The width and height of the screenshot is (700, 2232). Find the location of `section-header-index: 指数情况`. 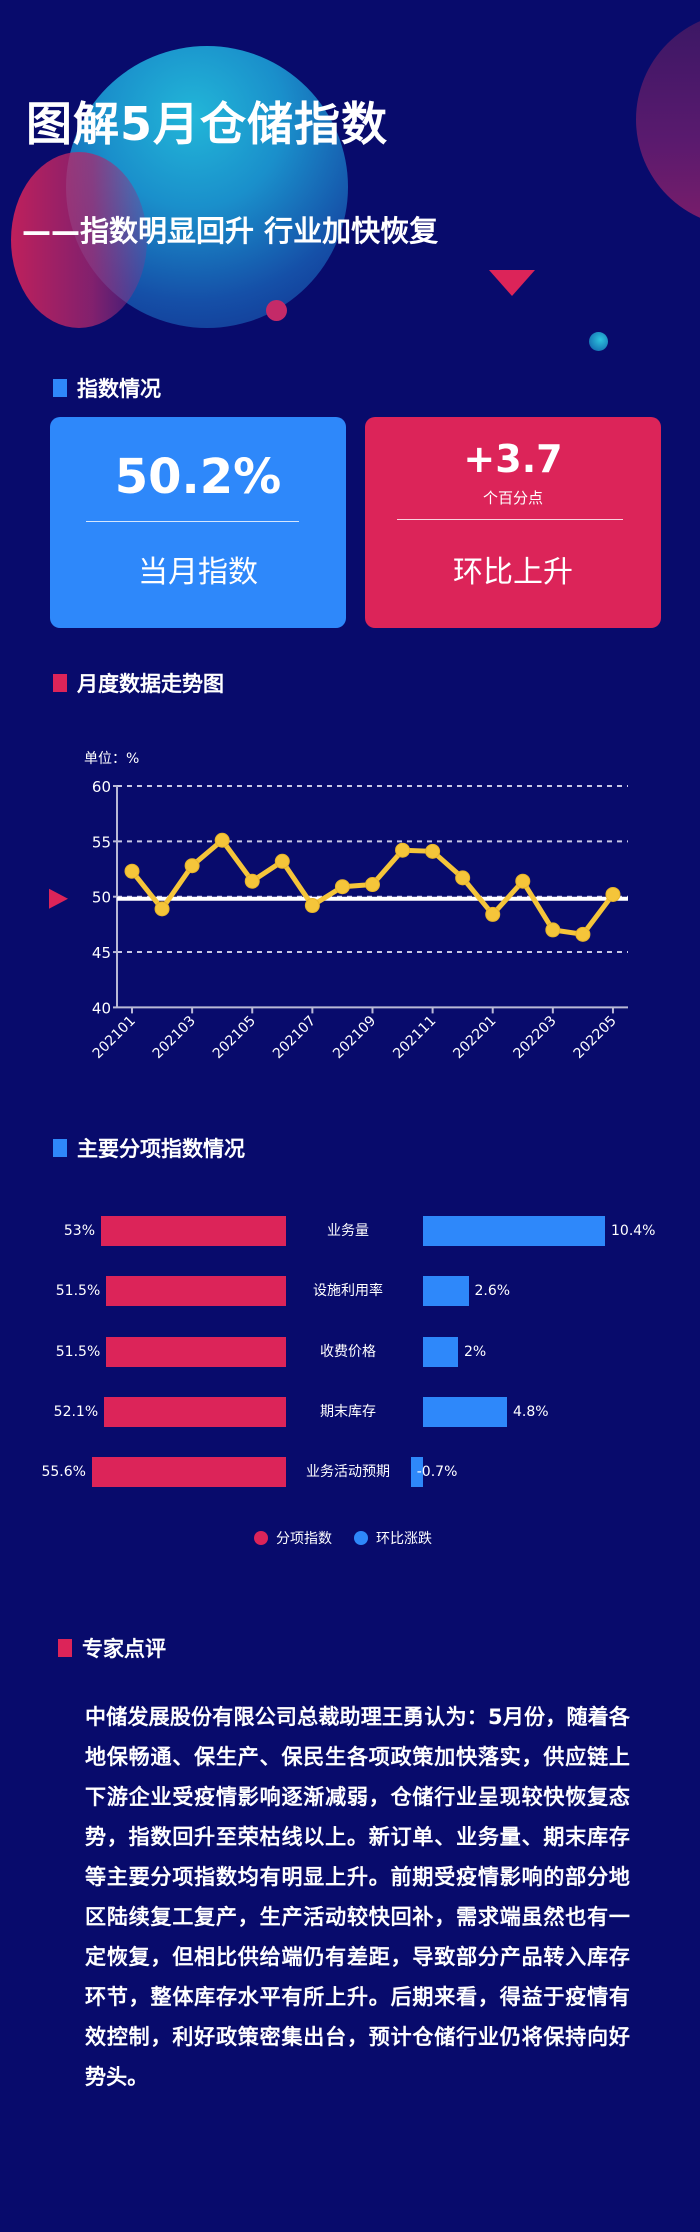

section-header-index: 指数情况 is located at coordinates (107, 389).